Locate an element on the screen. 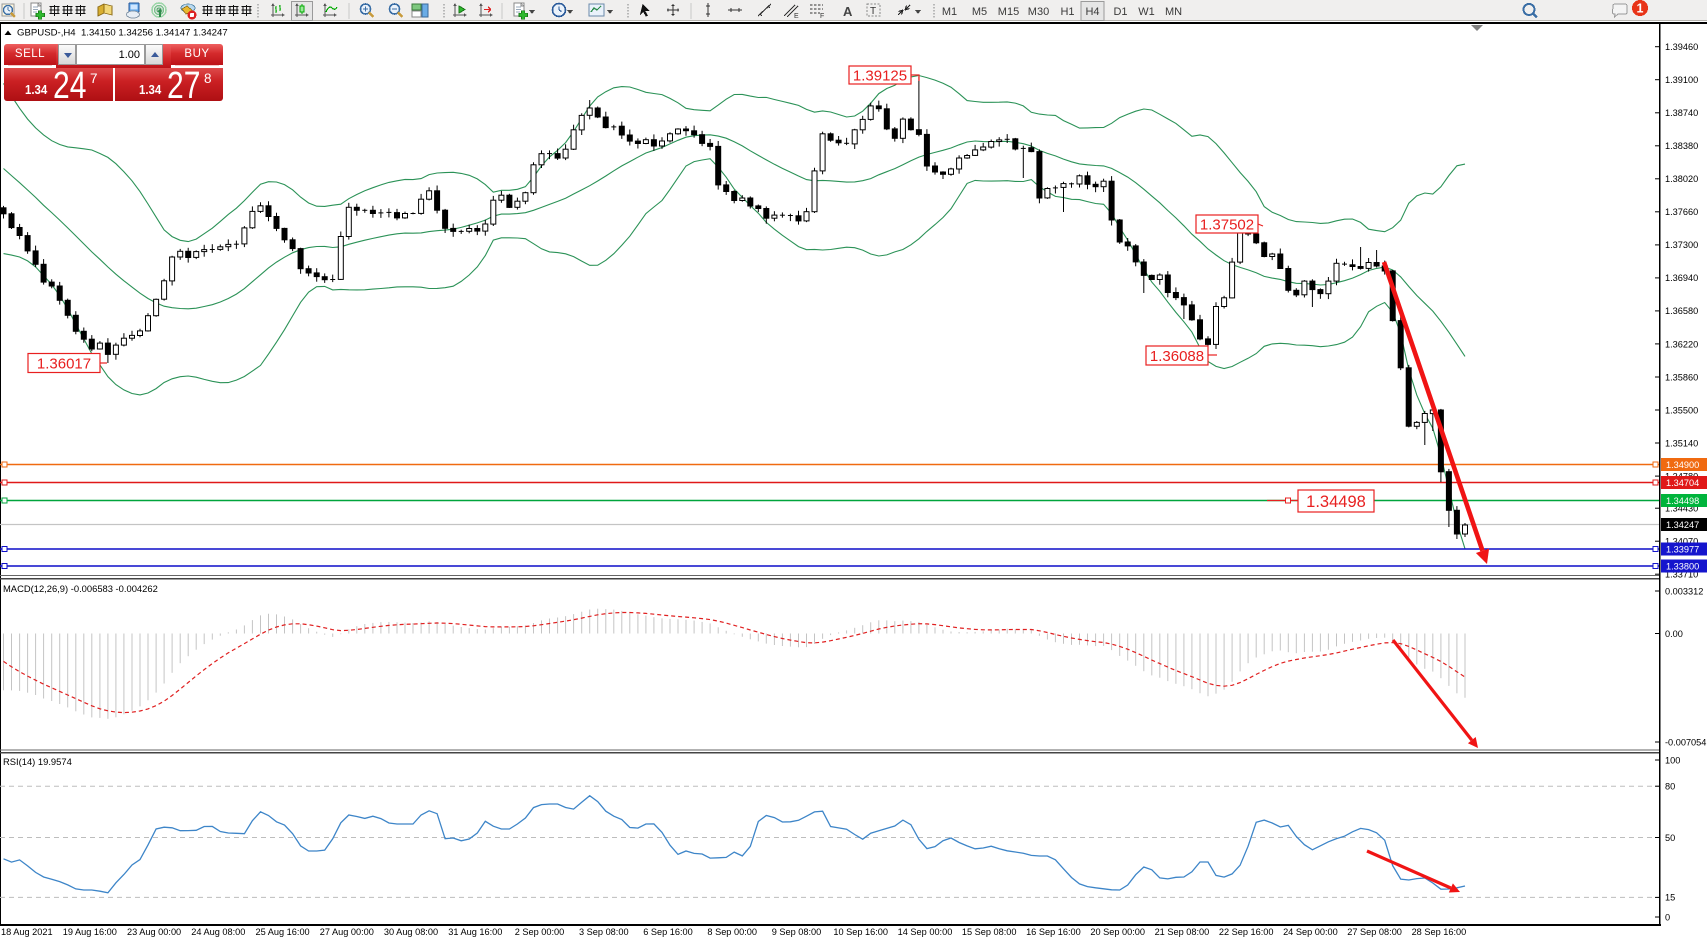 This screenshot has height=939, width=1707. svg-text: 1.36088 is located at coordinates (1177, 356).